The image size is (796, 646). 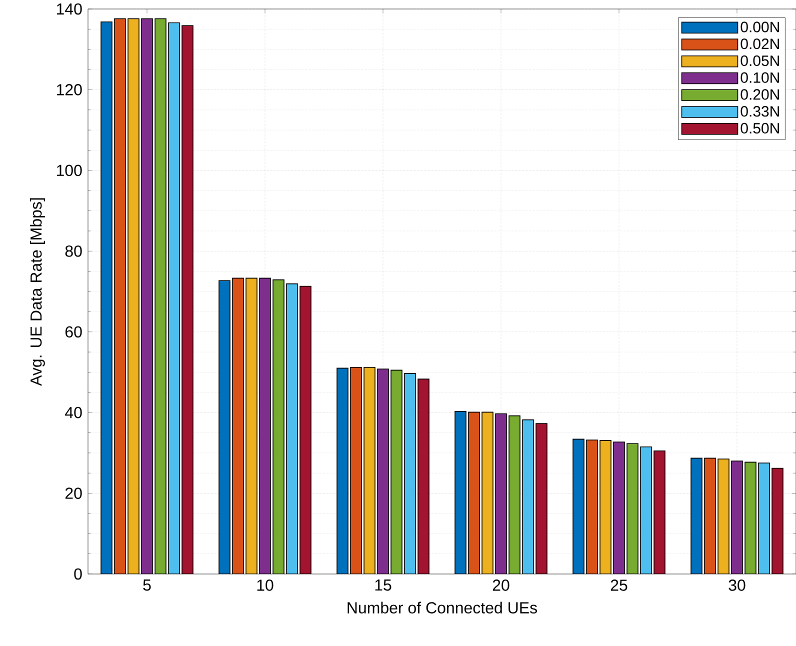 What do you see at coordinates (737, 585) in the screenshot?
I see `x-tick-label: 30` at bounding box center [737, 585].